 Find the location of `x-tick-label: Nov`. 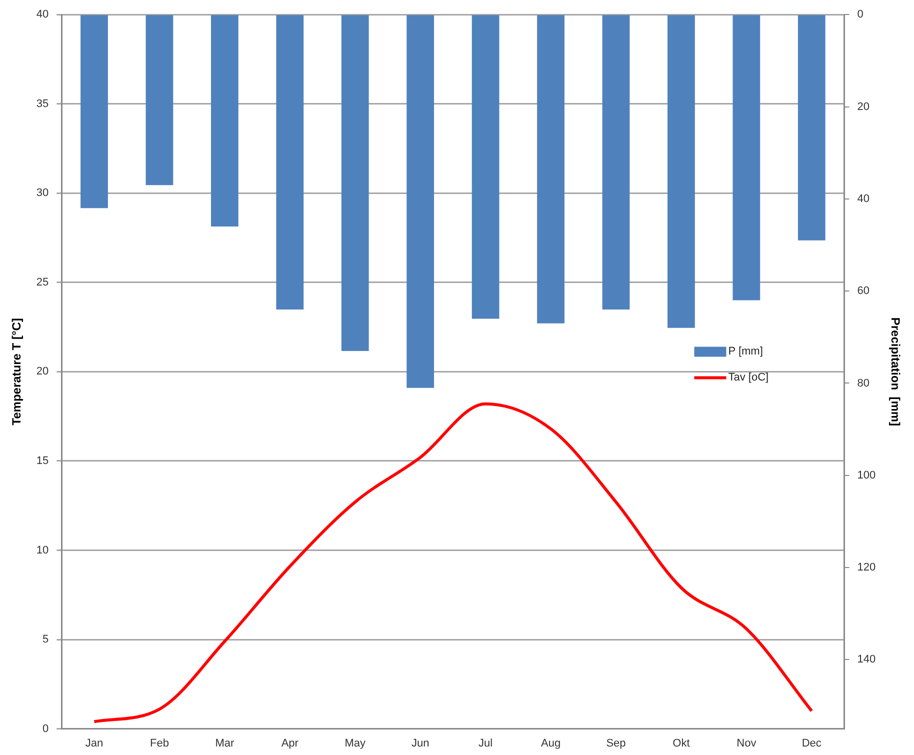

x-tick-label: Nov is located at coordinates (746, 743).